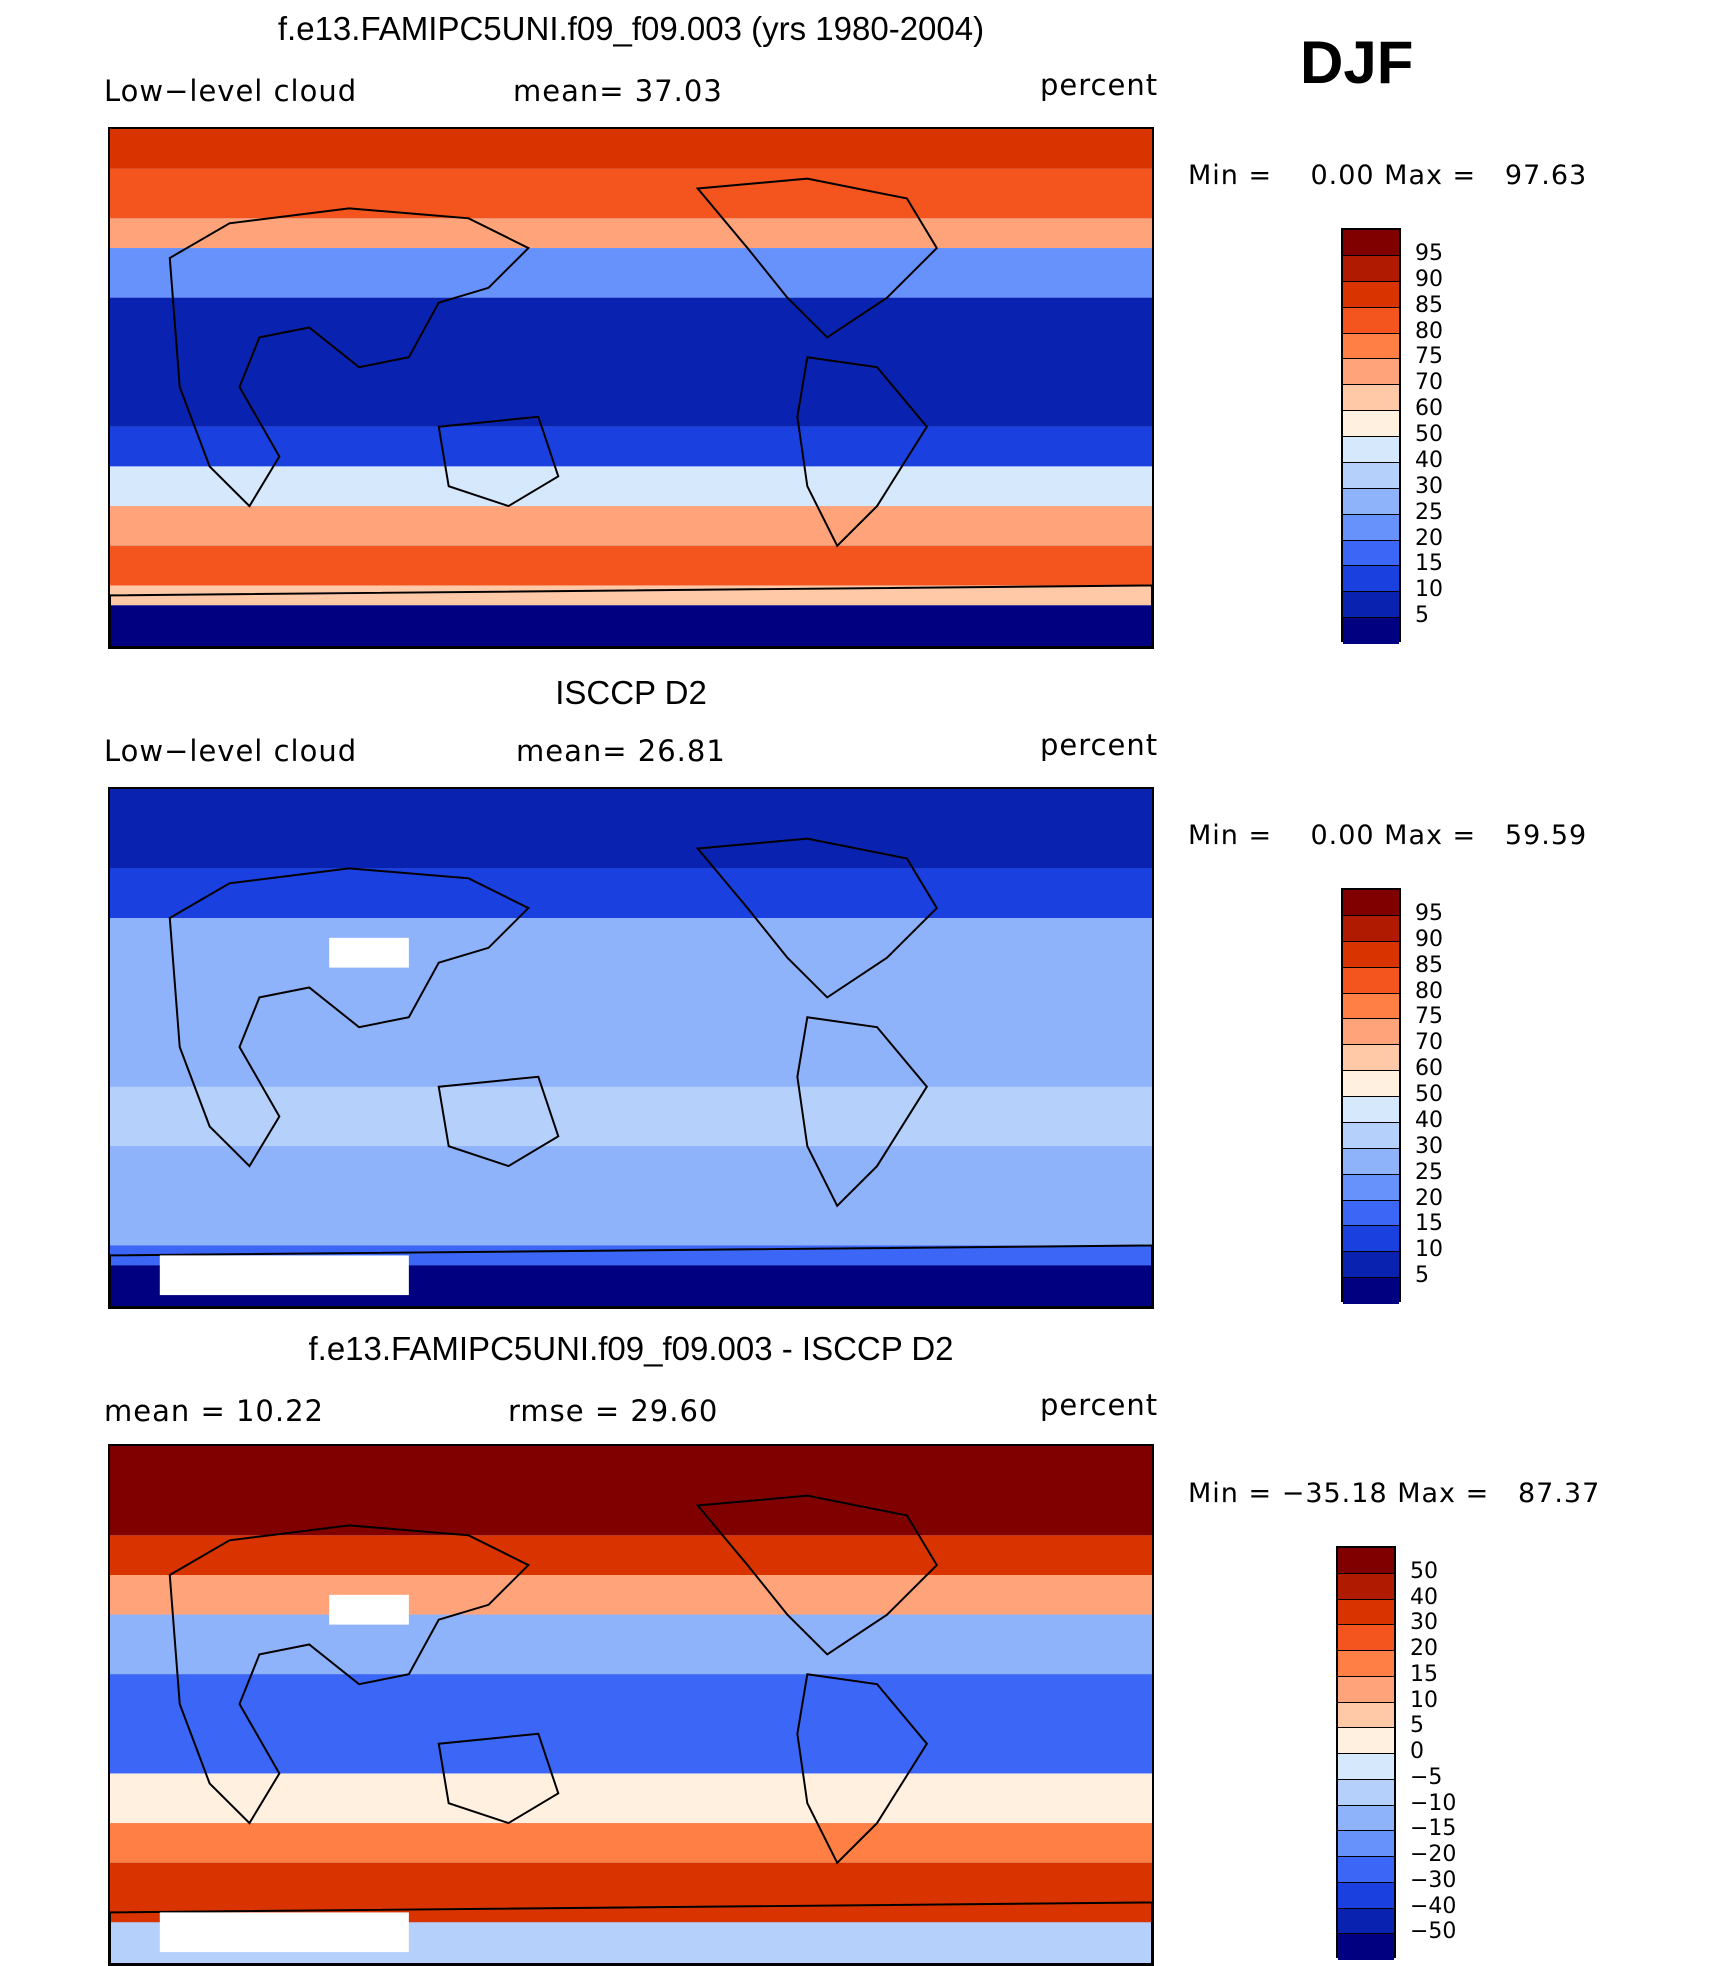 The image size is (1710, 1966). I want to click on panel-1-mean-label: mean= 37.03, so click(618, 91).